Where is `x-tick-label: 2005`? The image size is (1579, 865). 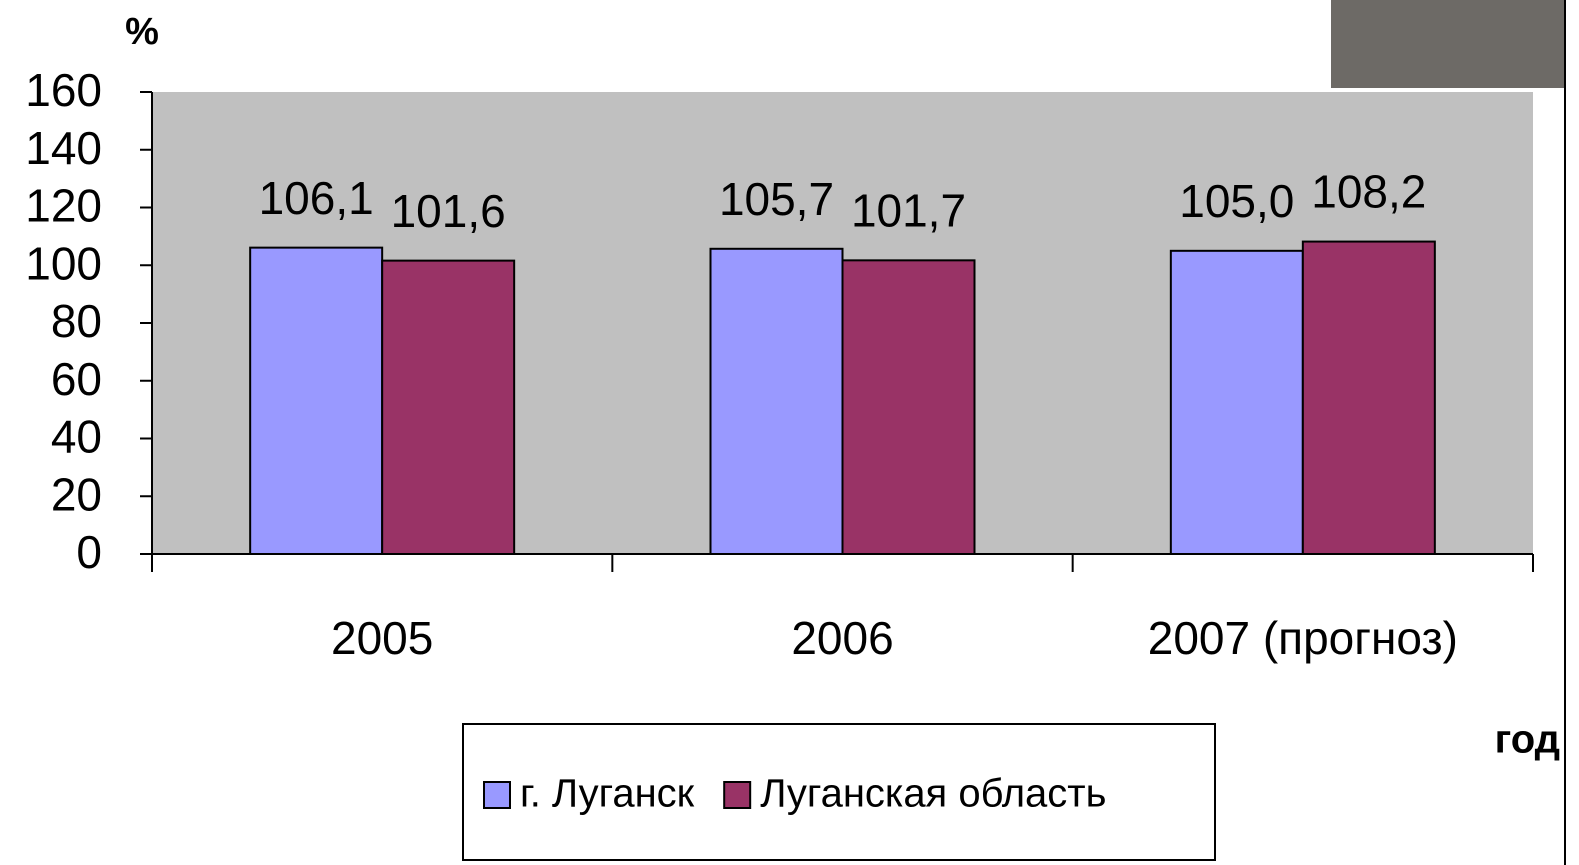
x-tick-label: 2005 is located at coordinates (382, 638).